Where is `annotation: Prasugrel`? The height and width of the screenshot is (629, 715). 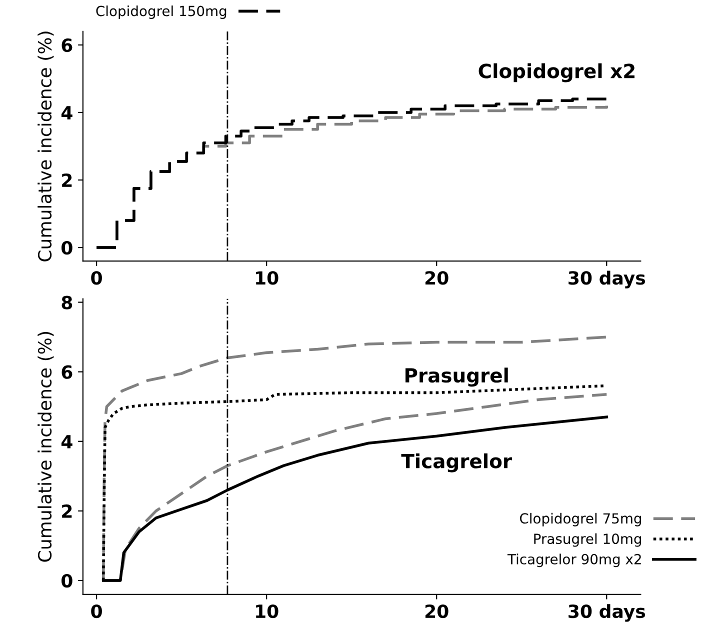 annotation: Prasugrel is located at coordinates (457, 377).